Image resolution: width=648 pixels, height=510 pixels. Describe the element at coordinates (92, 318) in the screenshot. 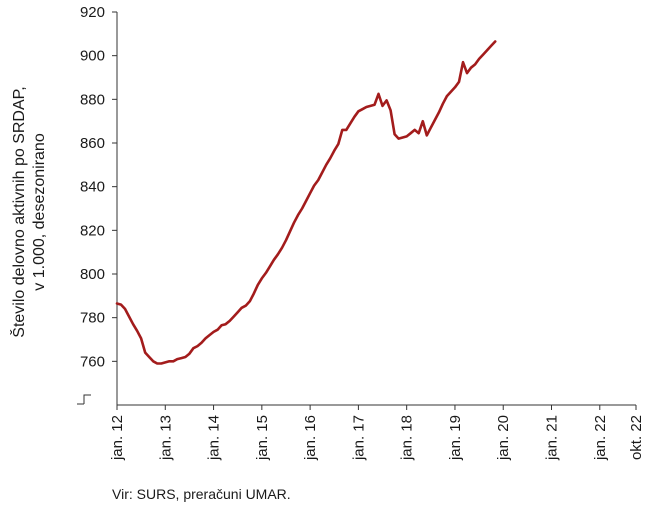

I see `y-tick-label: 780` at that location.